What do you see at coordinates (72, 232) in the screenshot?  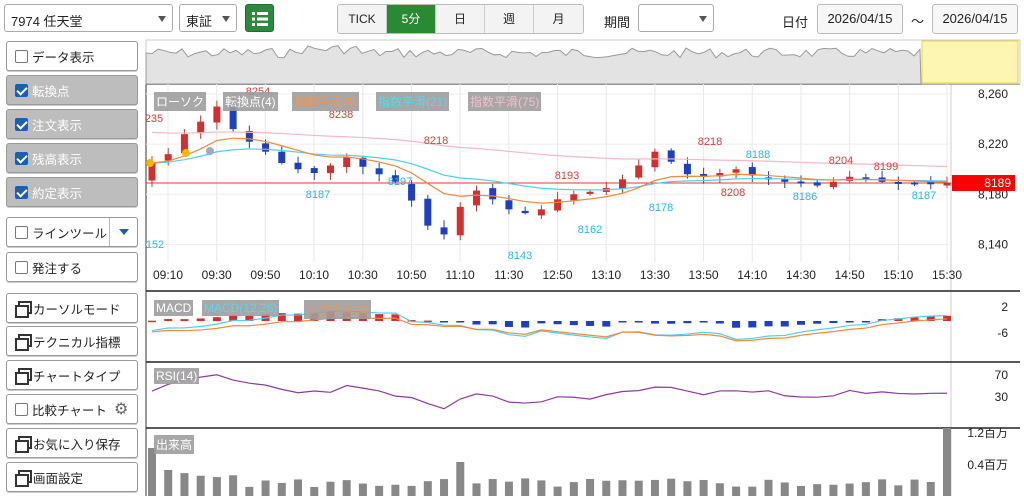 I see `toggle-line-tool: ラインツール` at bounding box center [72, 232].